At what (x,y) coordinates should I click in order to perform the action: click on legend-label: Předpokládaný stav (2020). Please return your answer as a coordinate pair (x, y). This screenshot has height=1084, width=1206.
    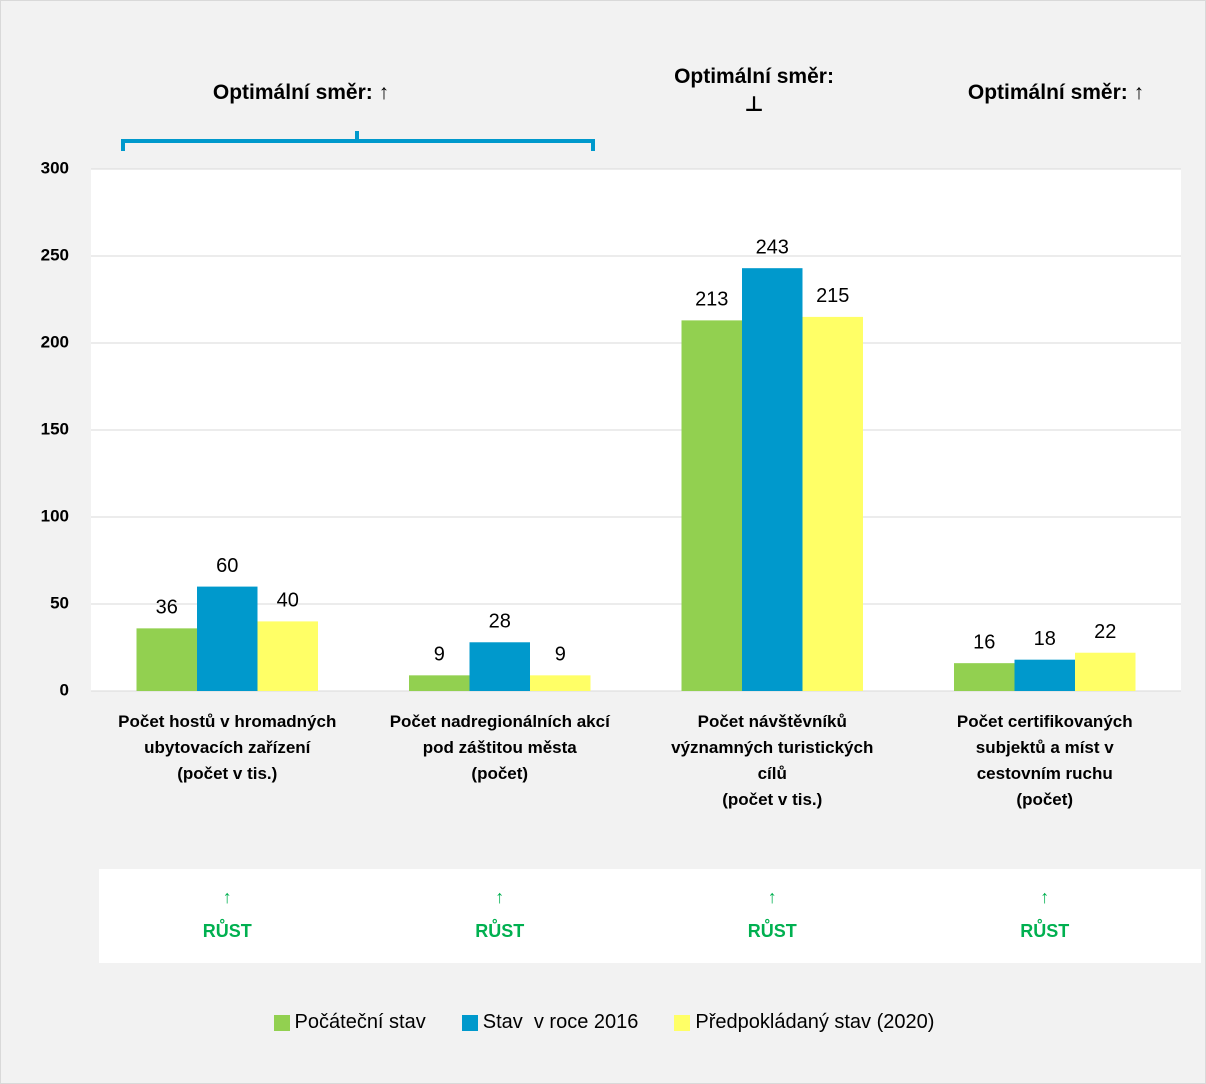
    Looking at the image, I should click on (815, 1022).